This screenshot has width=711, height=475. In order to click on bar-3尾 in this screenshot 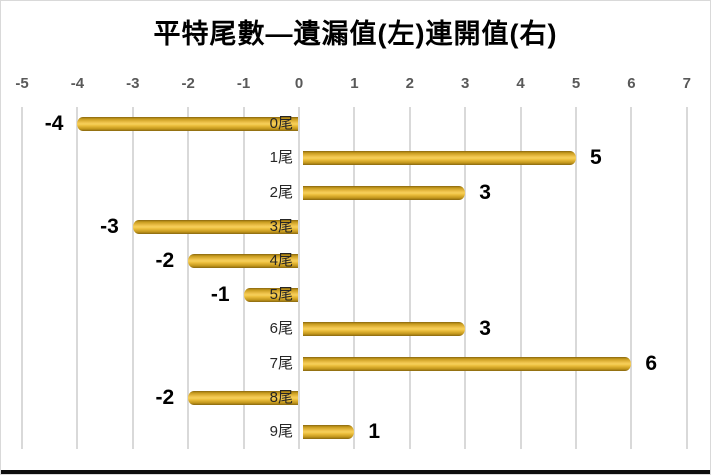, I will do `click(215, 226)`.